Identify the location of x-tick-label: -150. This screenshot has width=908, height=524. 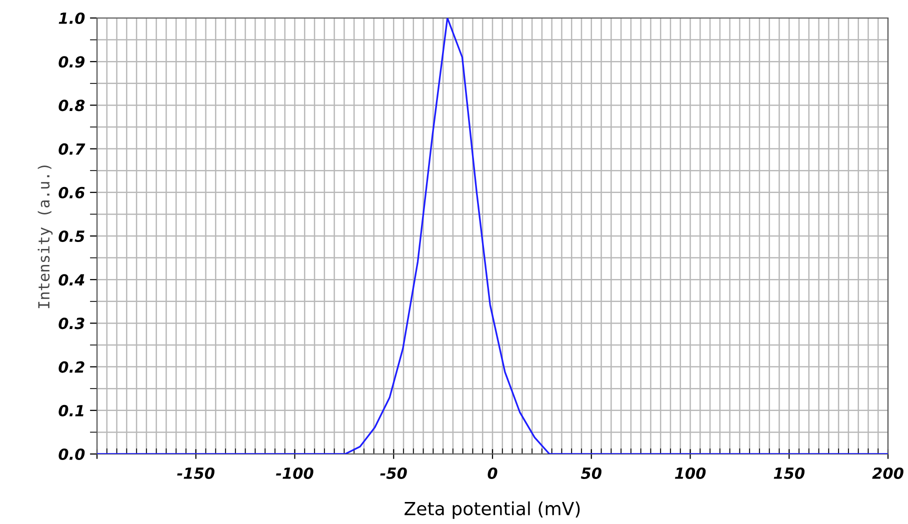
(195, 473).